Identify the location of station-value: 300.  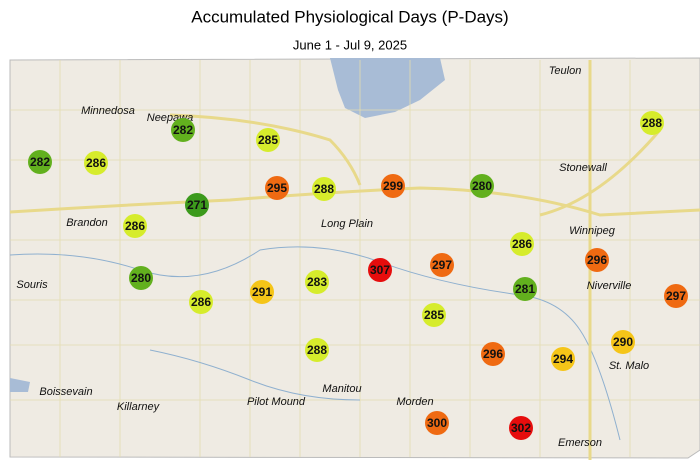
(437, 423).